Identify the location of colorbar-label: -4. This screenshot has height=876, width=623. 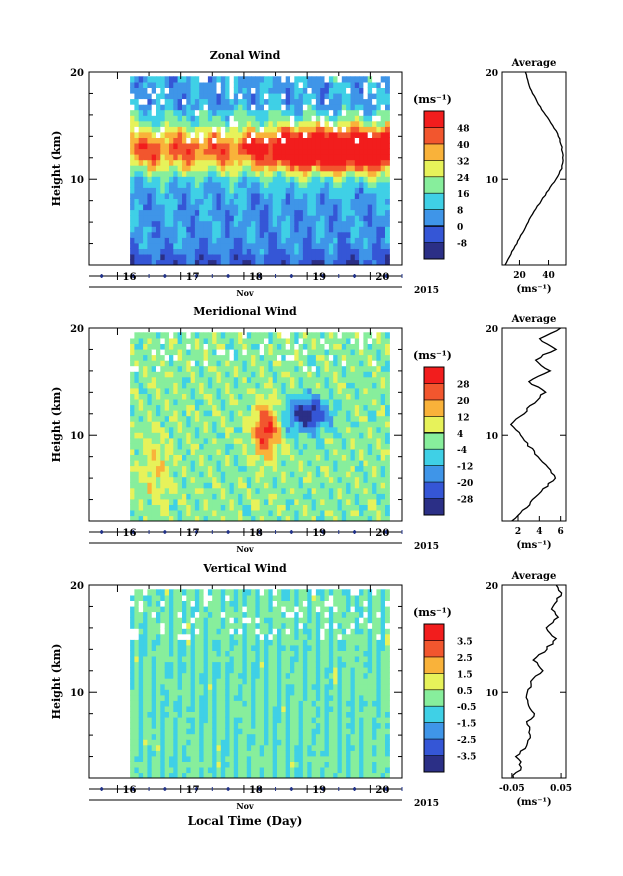
(462, 451).